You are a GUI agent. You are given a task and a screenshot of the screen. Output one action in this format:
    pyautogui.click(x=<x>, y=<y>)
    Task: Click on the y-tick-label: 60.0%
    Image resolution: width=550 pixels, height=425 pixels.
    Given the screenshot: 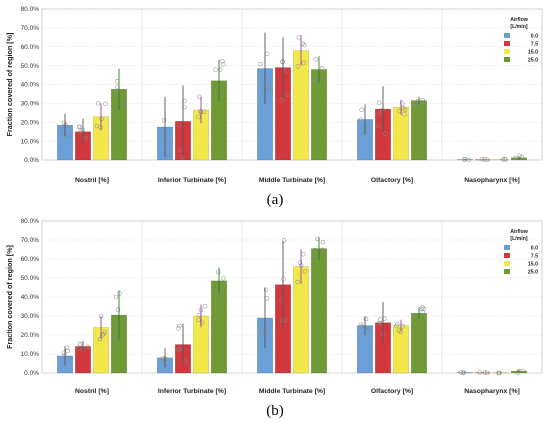 What is the action you would take?
    pyautogui.click(x=30, y=259)
    